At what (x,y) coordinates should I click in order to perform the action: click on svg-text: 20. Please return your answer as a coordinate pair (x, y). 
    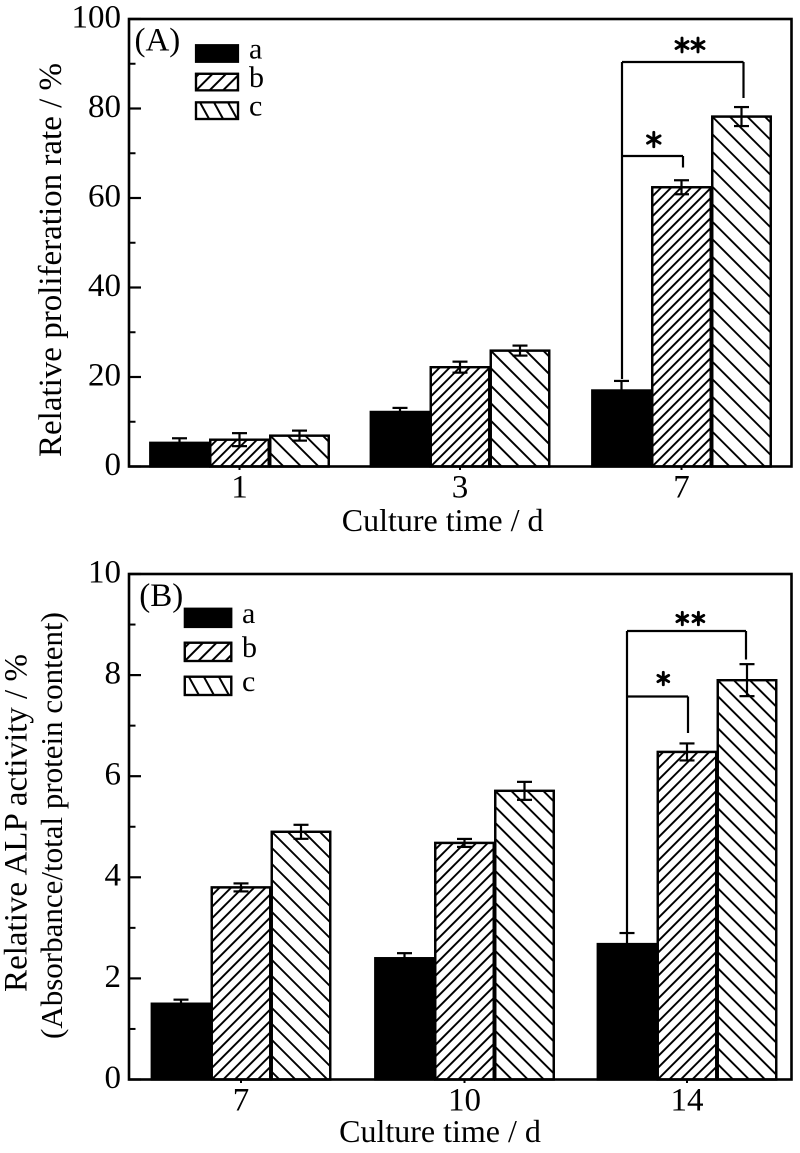
    Looking at the image, I should click on (104, 375).